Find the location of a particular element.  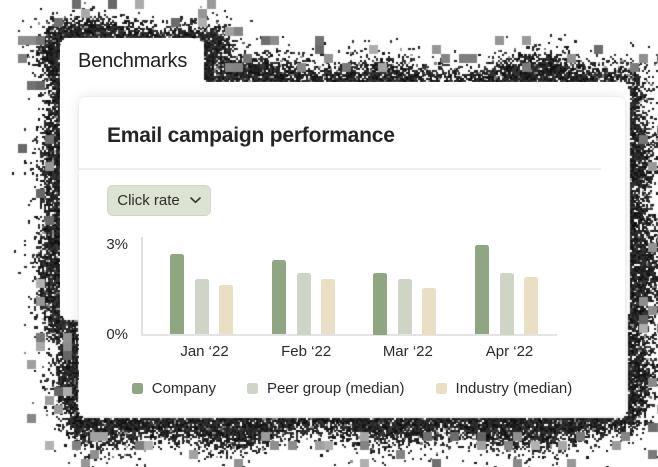

metric-dropdown: Click rate is located at coordinates (159, 200).